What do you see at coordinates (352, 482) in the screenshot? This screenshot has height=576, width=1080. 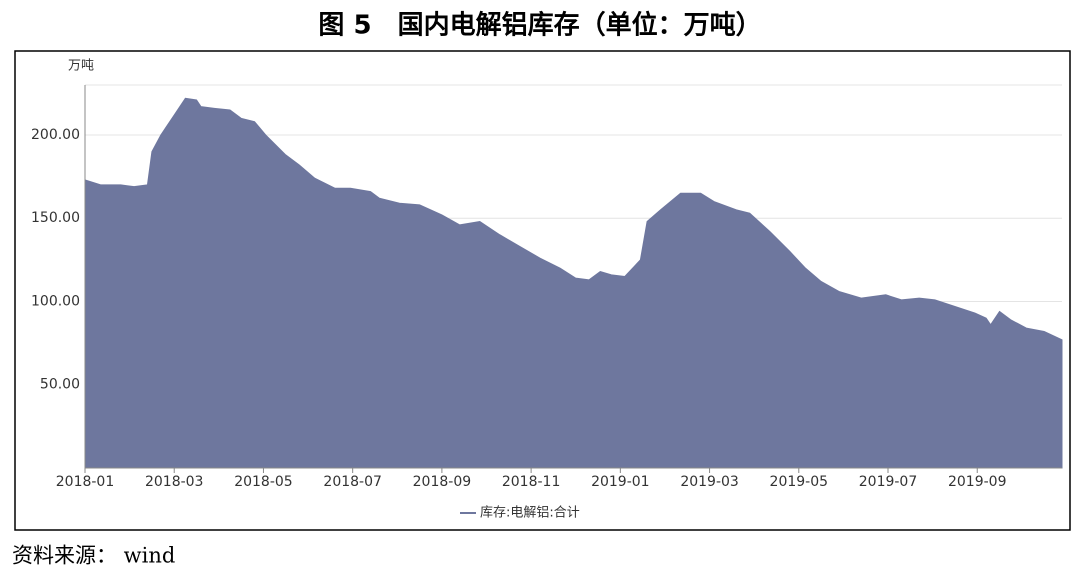 I see `x-tick-label: 2018-07` at bounding box center [352, 482].